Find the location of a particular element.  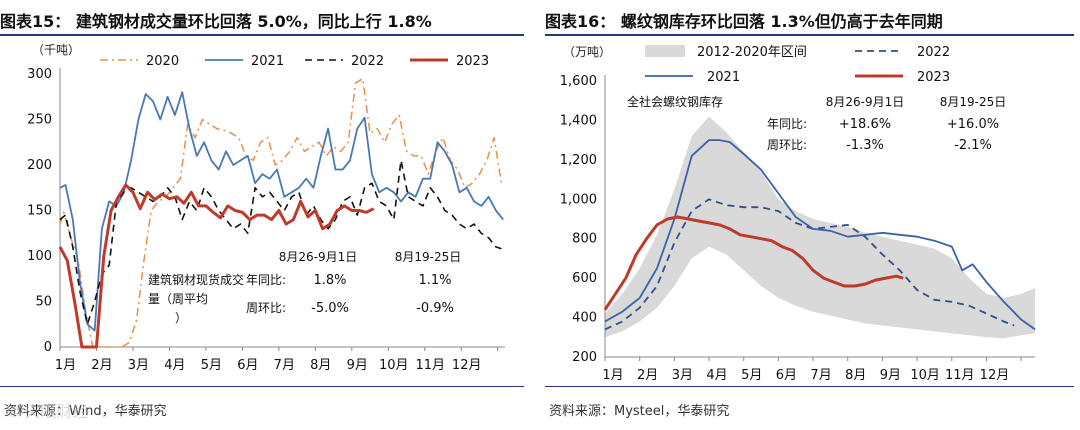

legend-label: 2012-2020年区间 is located at coordinates (752, 52).